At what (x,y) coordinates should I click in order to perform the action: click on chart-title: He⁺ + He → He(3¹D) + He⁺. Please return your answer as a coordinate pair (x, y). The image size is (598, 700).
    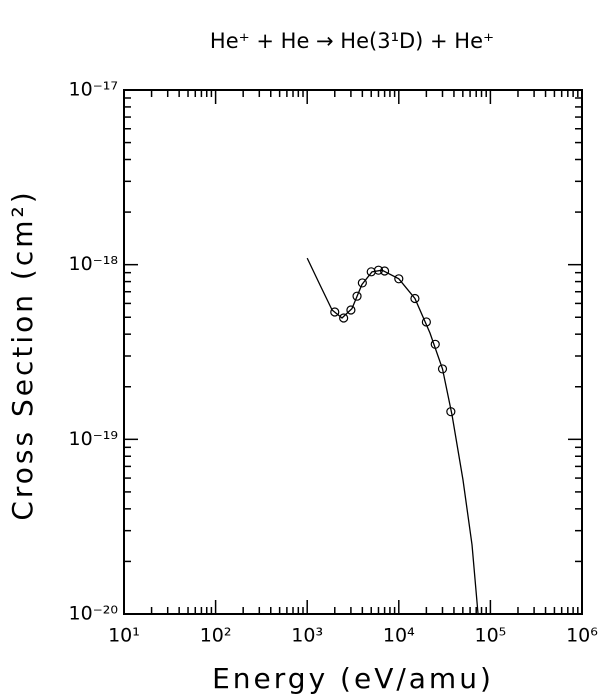
    Looking at the image, I should click on (352, 41).